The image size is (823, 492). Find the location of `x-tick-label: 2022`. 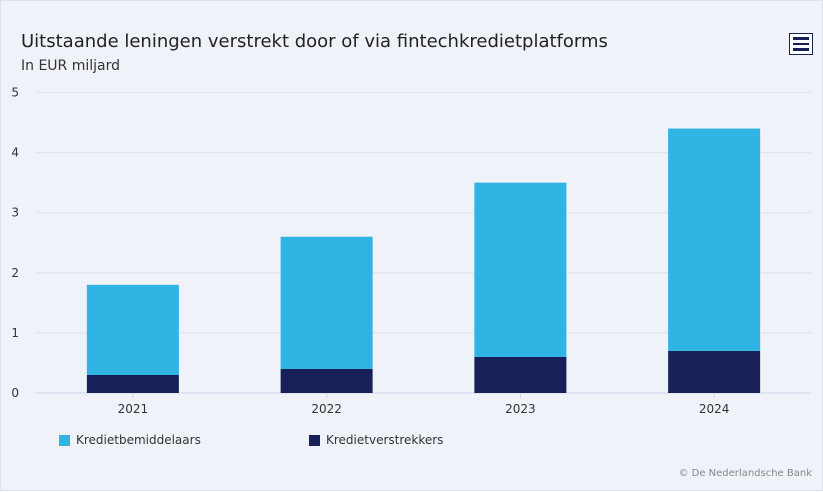

x-tick-label: 2022 is located at coordinates (326, 409).